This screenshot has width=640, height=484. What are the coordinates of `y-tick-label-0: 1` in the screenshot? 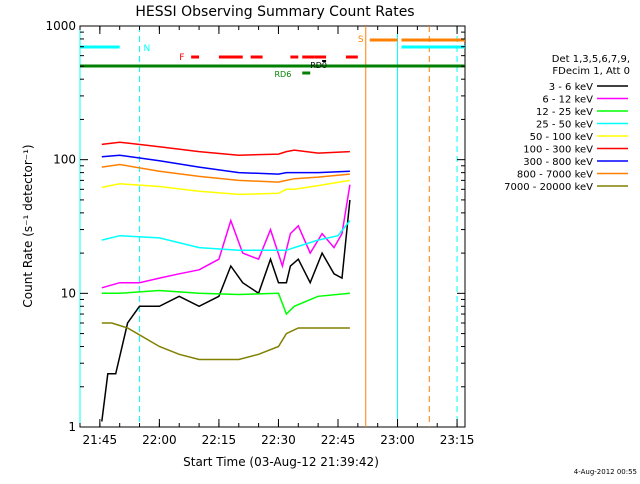 It's located at (72, 427).